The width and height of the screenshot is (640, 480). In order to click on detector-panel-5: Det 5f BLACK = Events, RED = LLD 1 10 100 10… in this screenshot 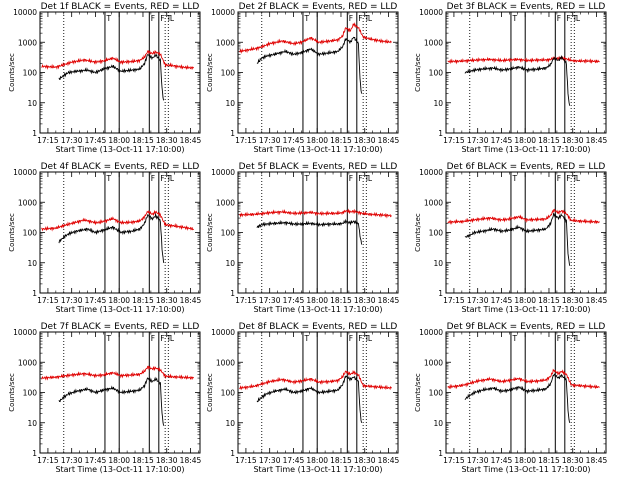, I will do `click(303, 238)`.